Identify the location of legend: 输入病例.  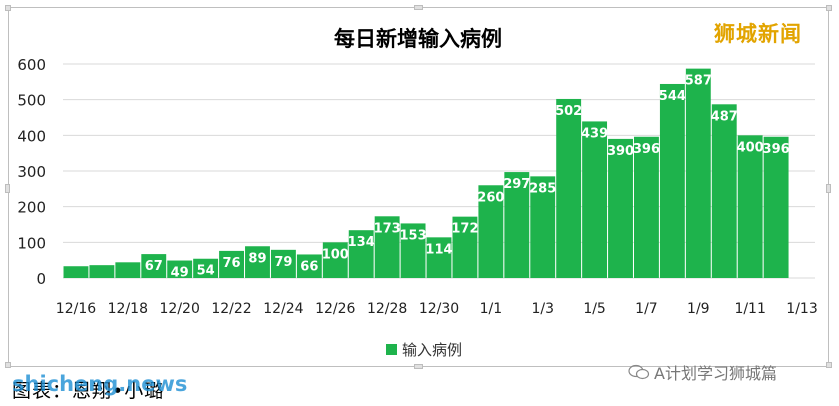
(424, 350).